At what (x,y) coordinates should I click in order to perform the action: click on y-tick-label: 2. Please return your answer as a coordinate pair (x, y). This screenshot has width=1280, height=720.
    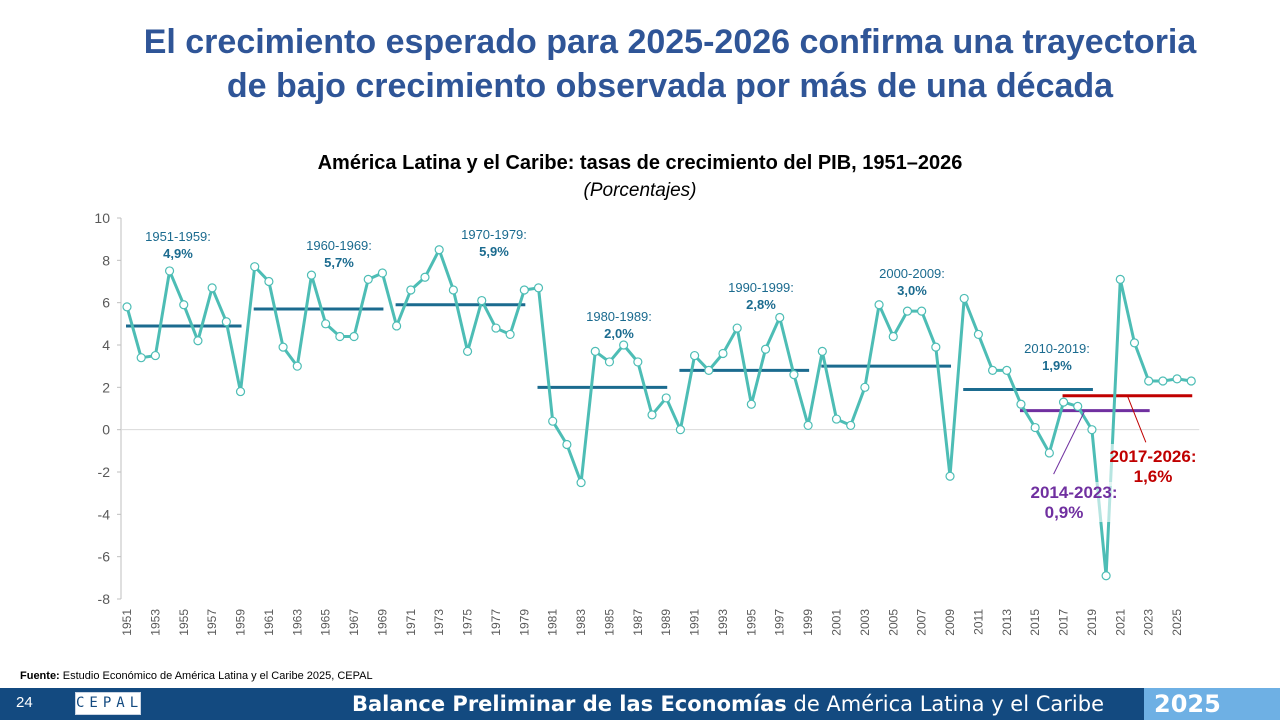
    Looking at the image, I should click on (106, 387).